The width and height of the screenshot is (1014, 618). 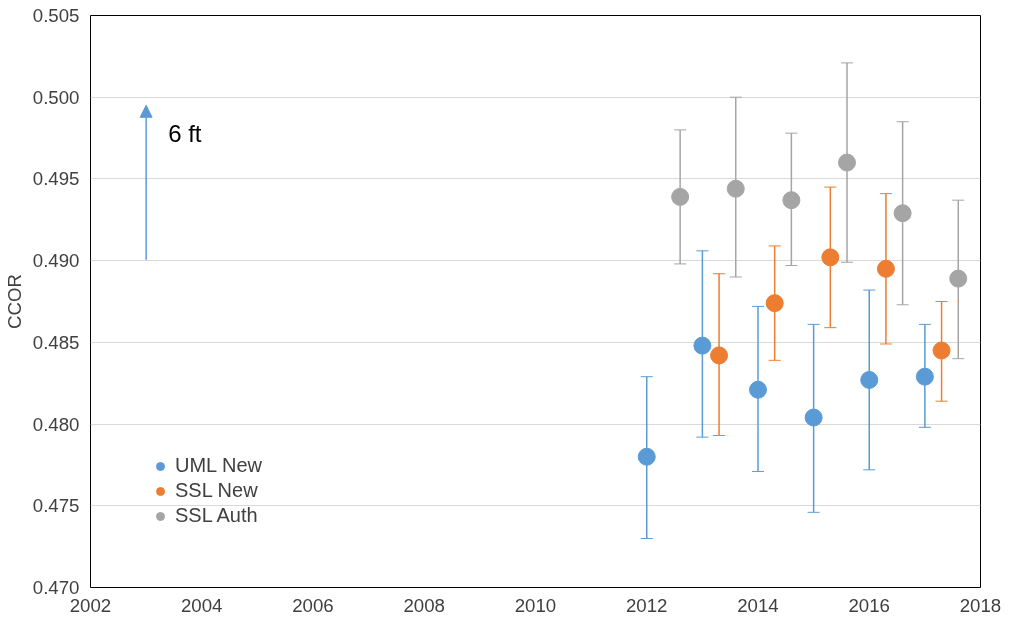 I want to click on y-tick-label: 0.495, so click(x=56, y=179).